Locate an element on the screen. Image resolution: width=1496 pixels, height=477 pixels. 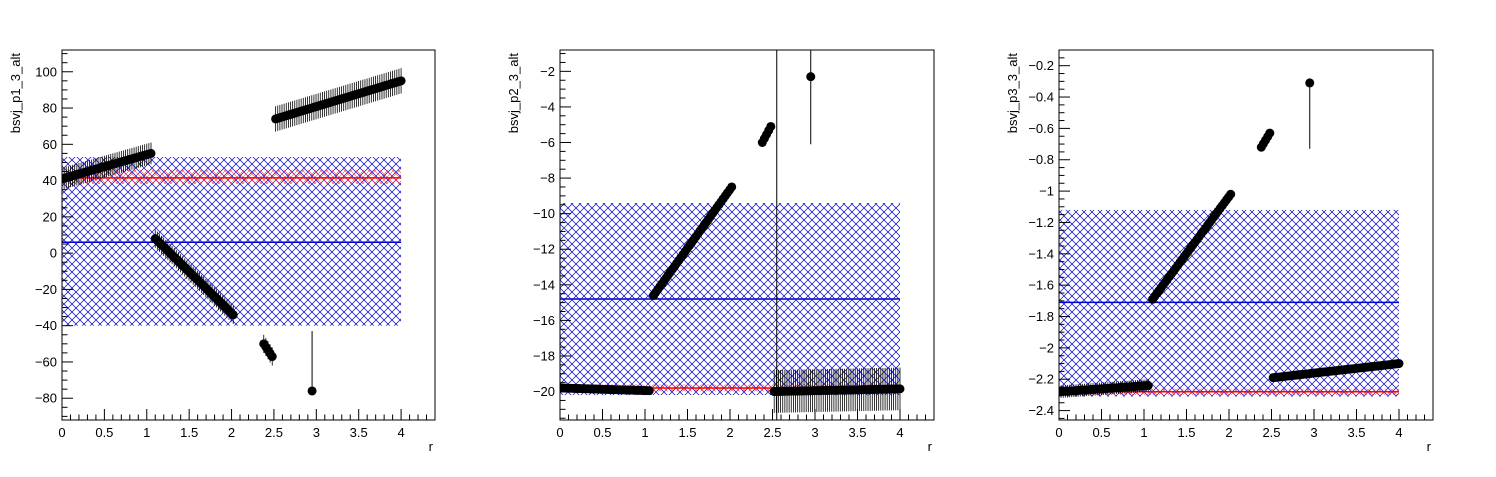
y-tick-label: −0.6 is located at coordinates (1041, 128).